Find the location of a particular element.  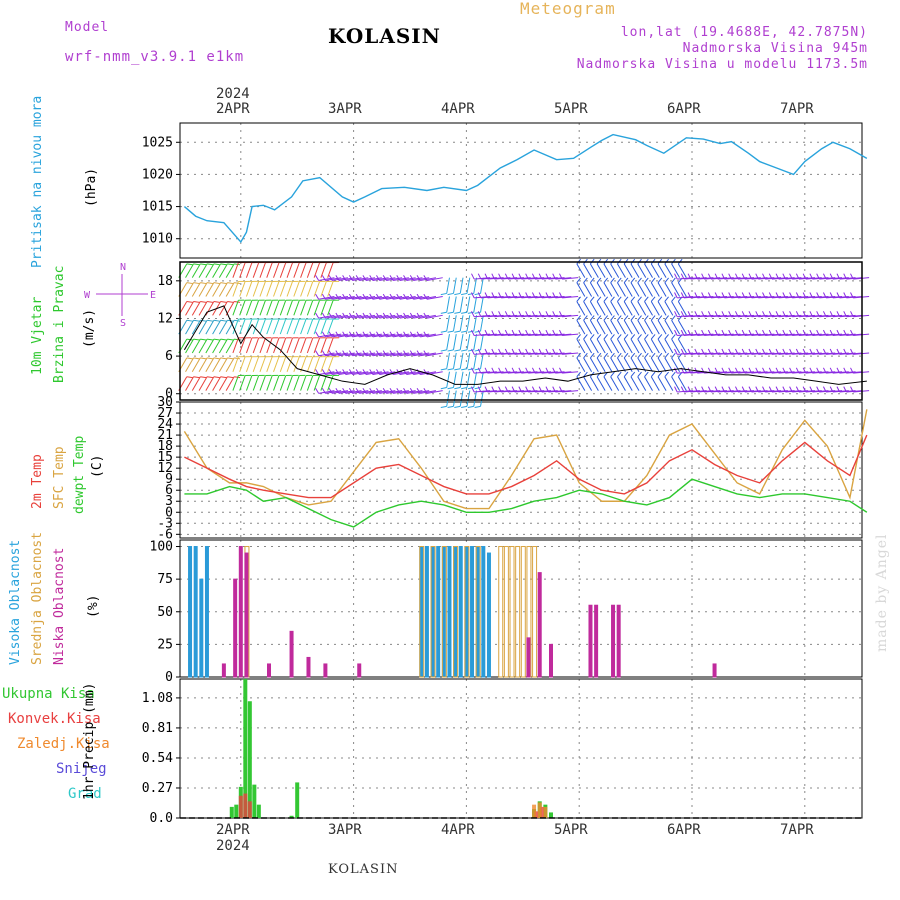

precip-legend-snow: Snijeg is located at coordinates (81, 769).